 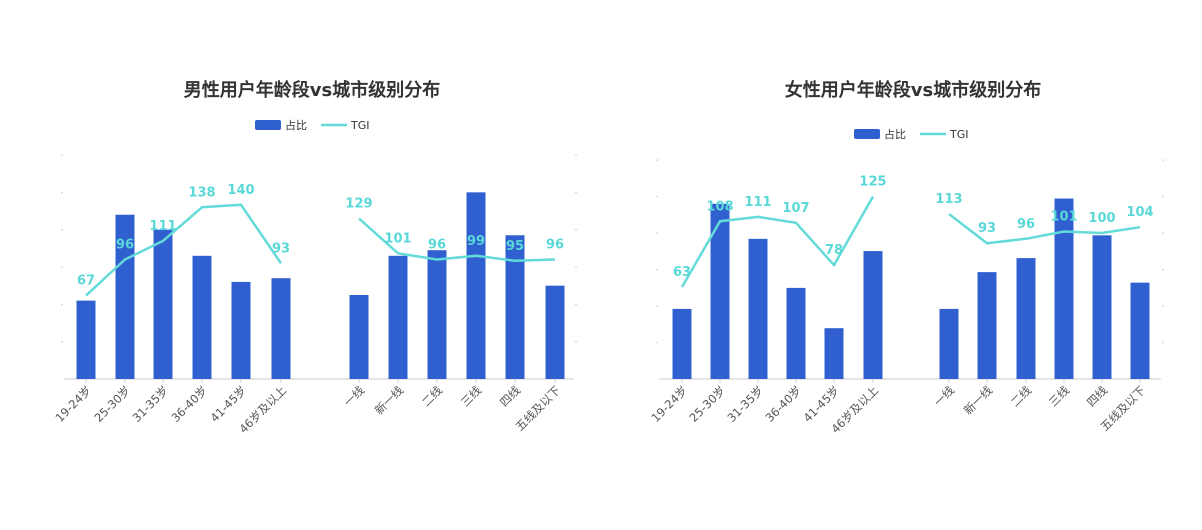 I want to click on x-tick-label: 一线, so click(x=354, y=396).